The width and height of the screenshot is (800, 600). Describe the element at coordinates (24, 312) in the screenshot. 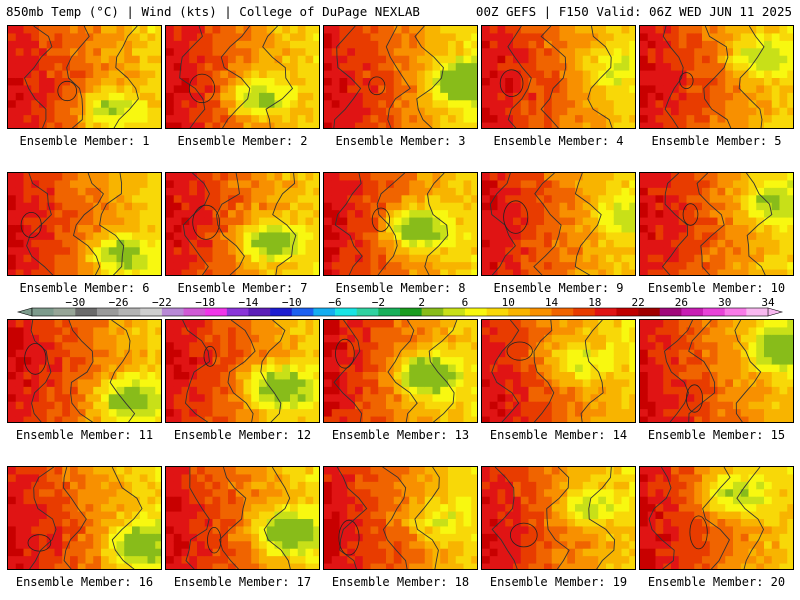

I see `triangle-left-icon` at that location.